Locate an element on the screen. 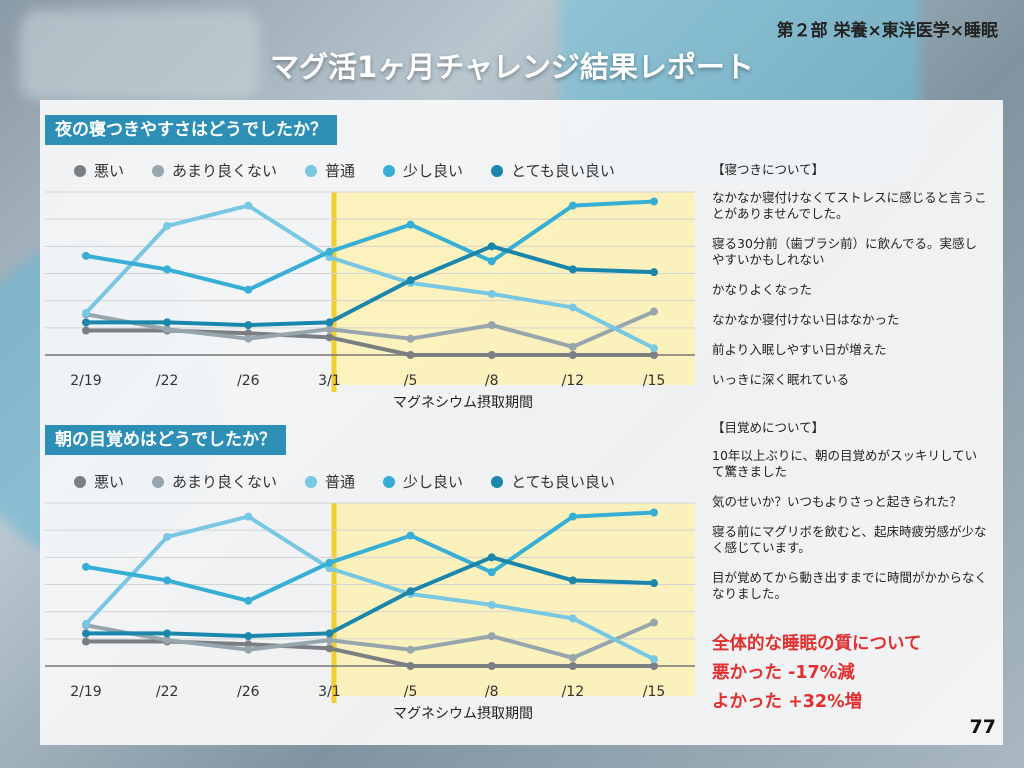 This screenshot has width=1024, height=768. x-tick-label: /22 is located at coordinates (167, 692).